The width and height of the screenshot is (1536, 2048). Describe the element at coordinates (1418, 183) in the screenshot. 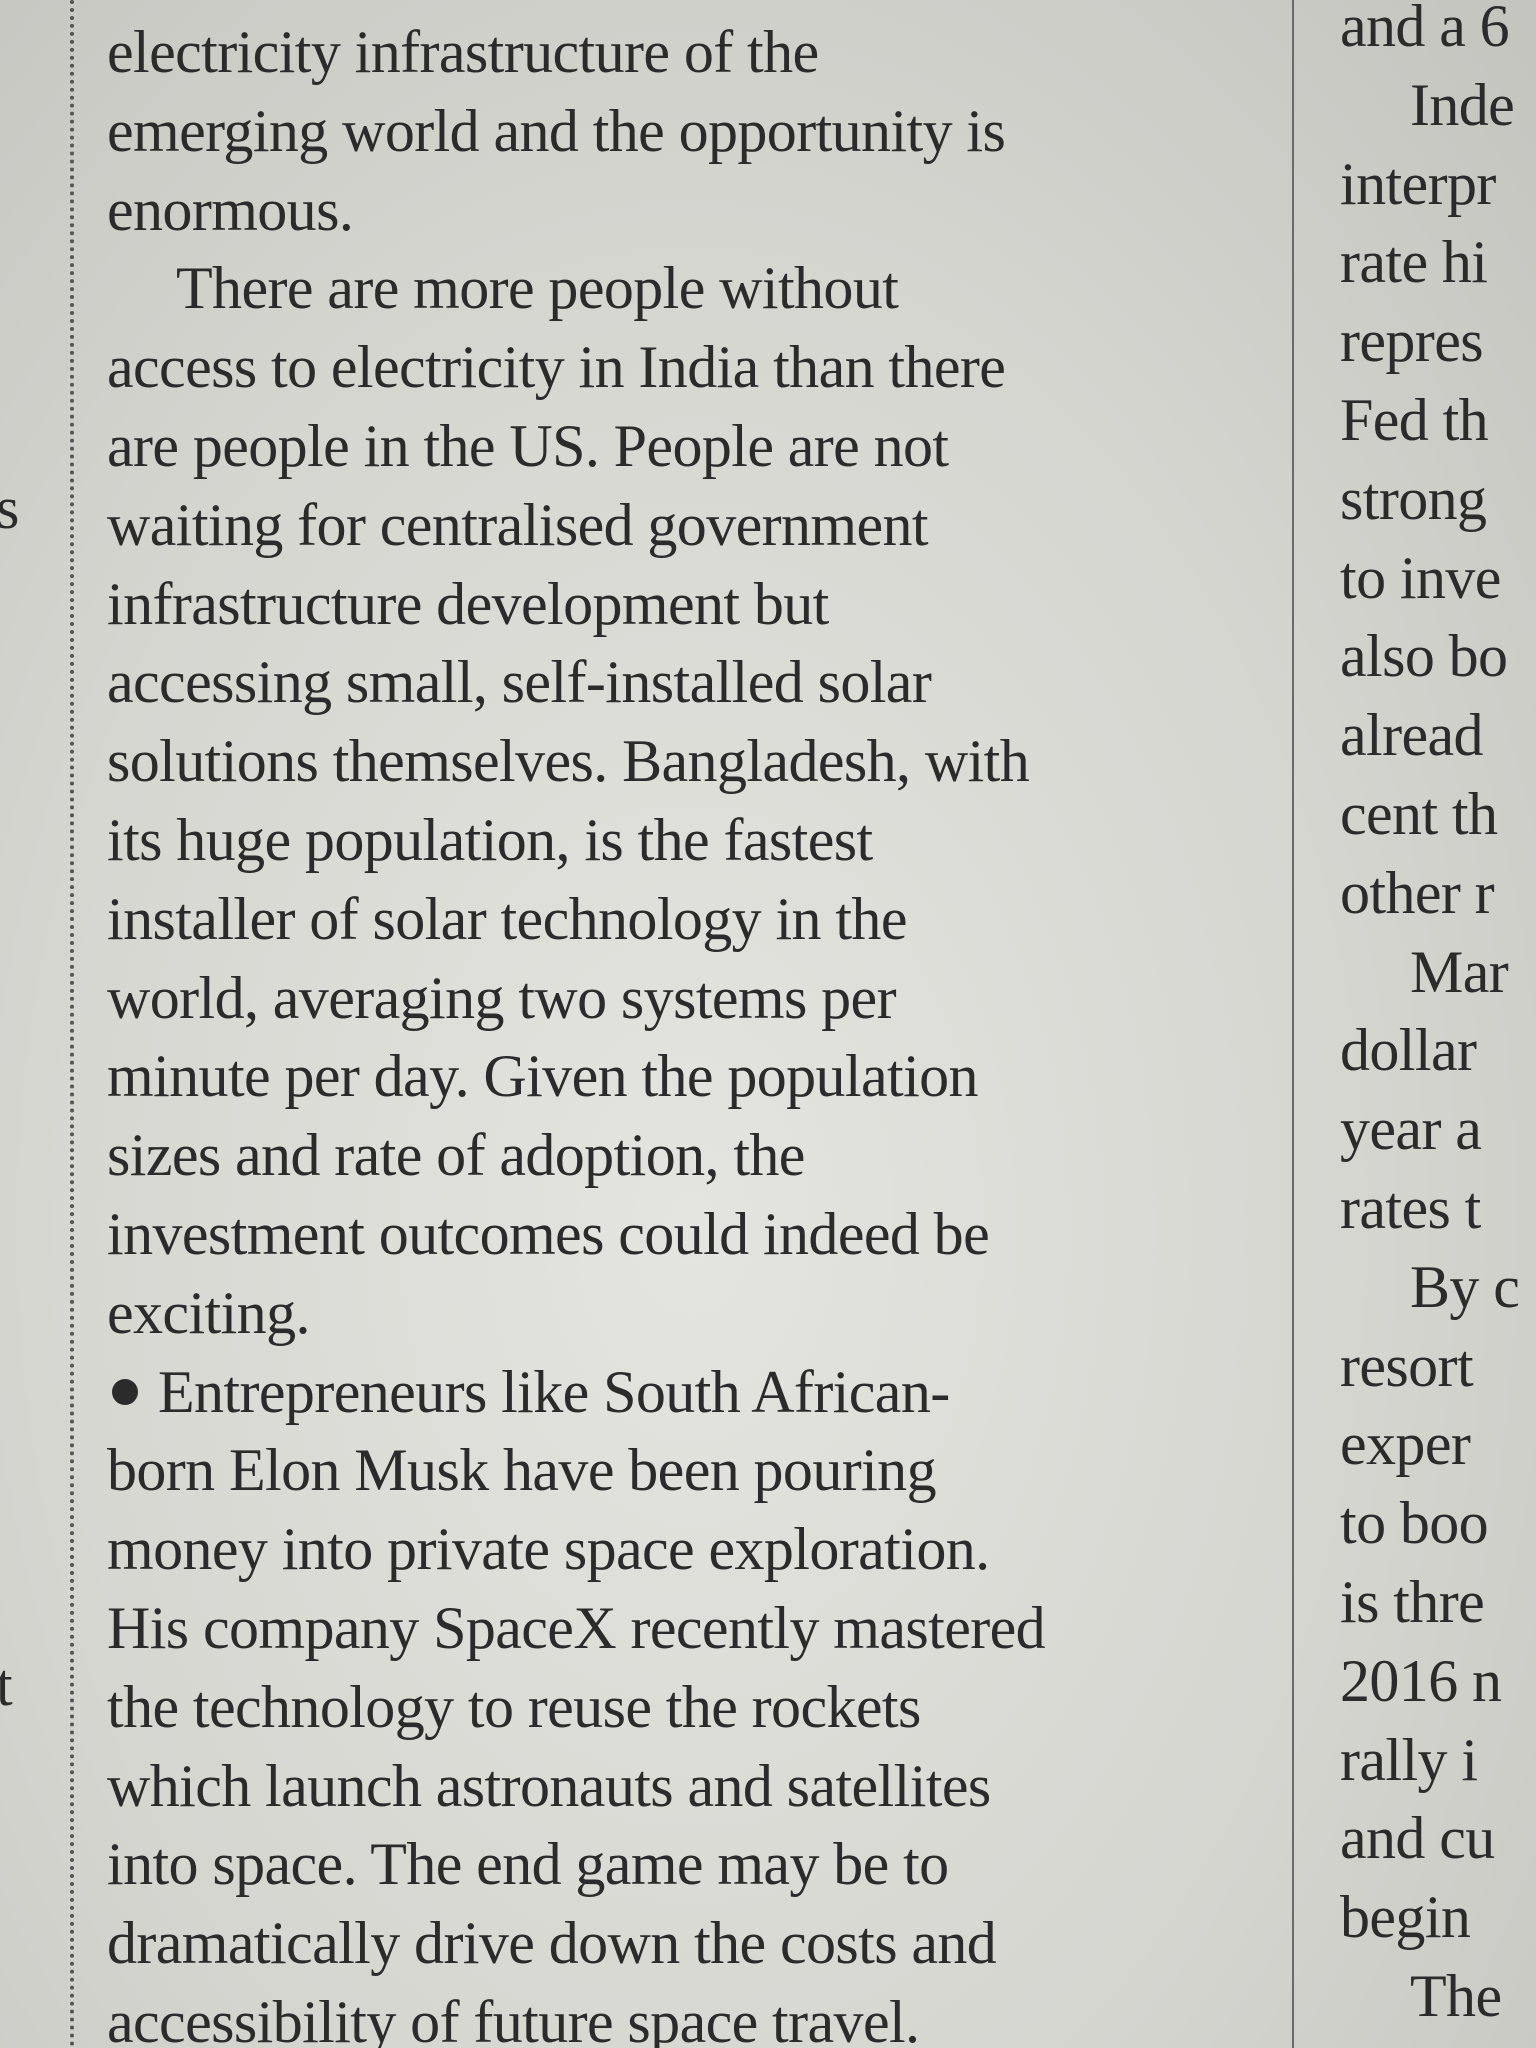

I see `text-line: interpr` at that location.